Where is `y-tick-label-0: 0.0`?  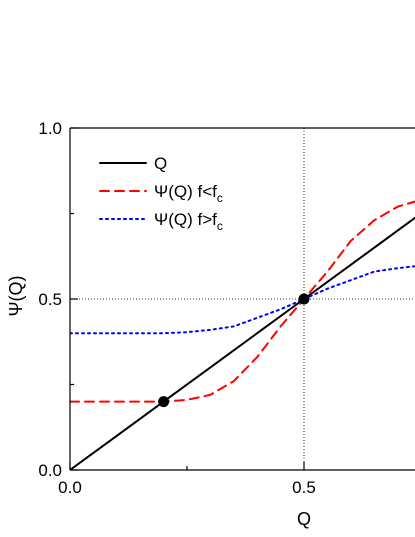 y-tick-label-0: 0.0 is located at coordinates (50, 470).